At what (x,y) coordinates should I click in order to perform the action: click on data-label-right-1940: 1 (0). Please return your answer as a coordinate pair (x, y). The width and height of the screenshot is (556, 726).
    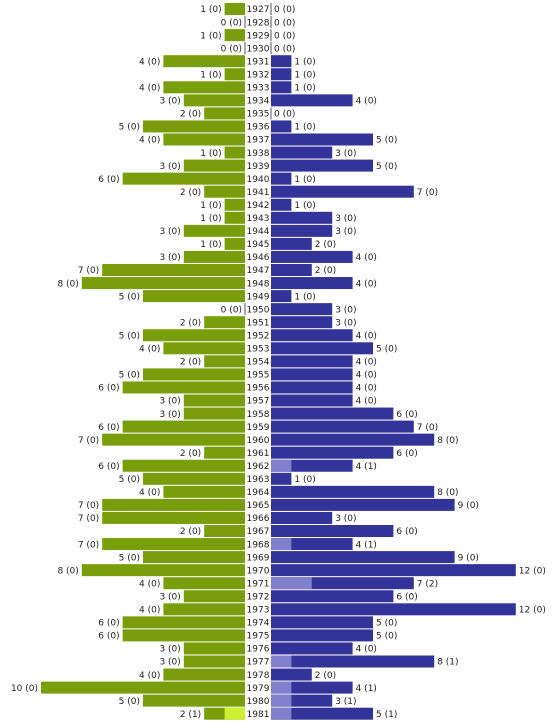
    Looking at the image, I should click on (304, 180).